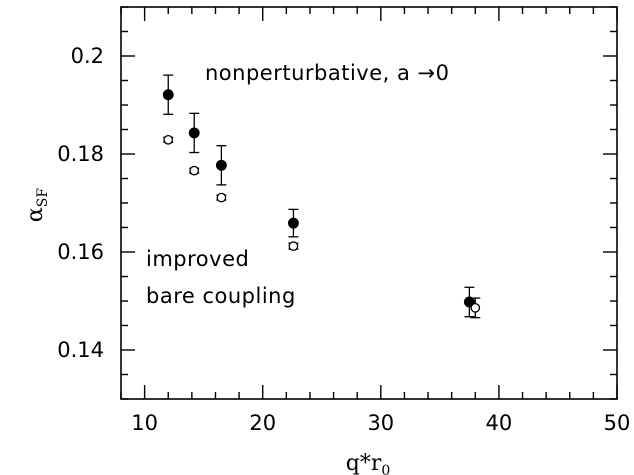 The width and height of the screenshot is (634, 475). I want to click on y-tick-label: 0.16, so click(80, 252).